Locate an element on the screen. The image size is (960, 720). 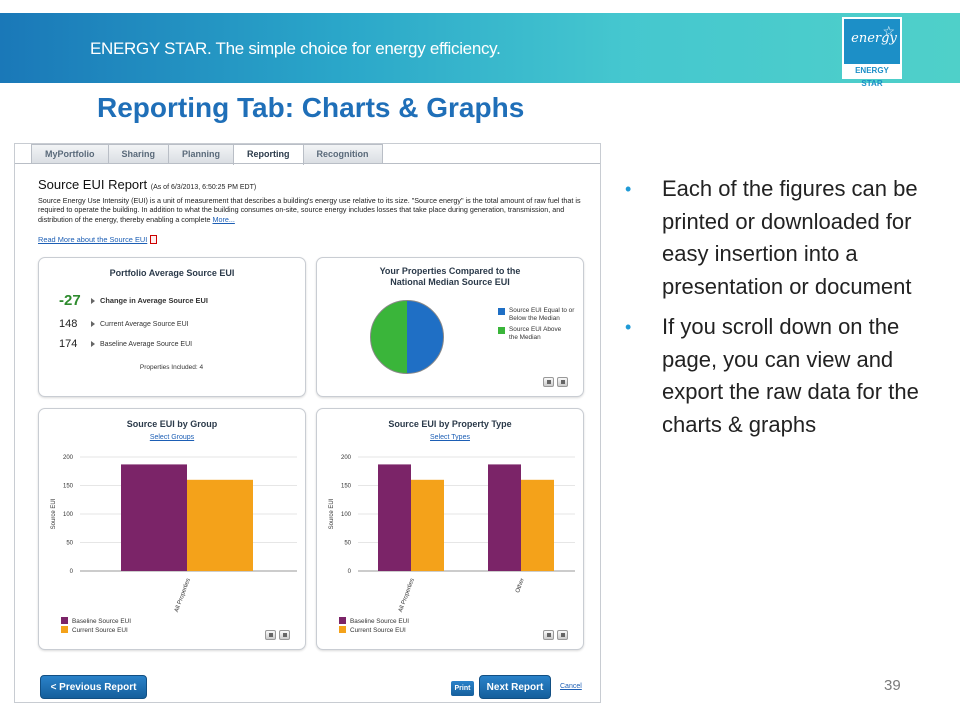
panel-title-line-2: National Median Source EUI is located at coordinates (450, 282).